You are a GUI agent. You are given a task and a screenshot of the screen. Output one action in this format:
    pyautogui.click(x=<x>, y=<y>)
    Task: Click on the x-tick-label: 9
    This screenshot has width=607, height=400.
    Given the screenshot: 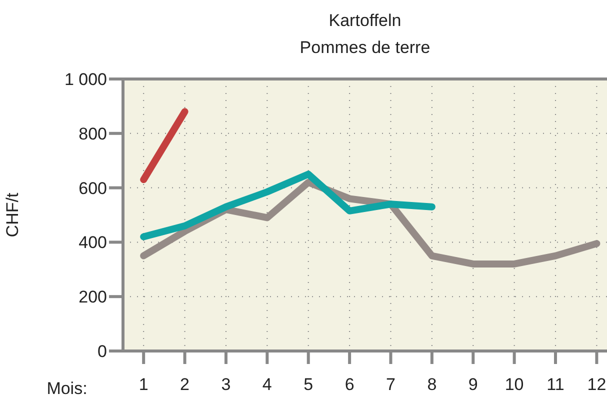 What is the action you would take?
    pyautogui.click(x=473, y=384)
    